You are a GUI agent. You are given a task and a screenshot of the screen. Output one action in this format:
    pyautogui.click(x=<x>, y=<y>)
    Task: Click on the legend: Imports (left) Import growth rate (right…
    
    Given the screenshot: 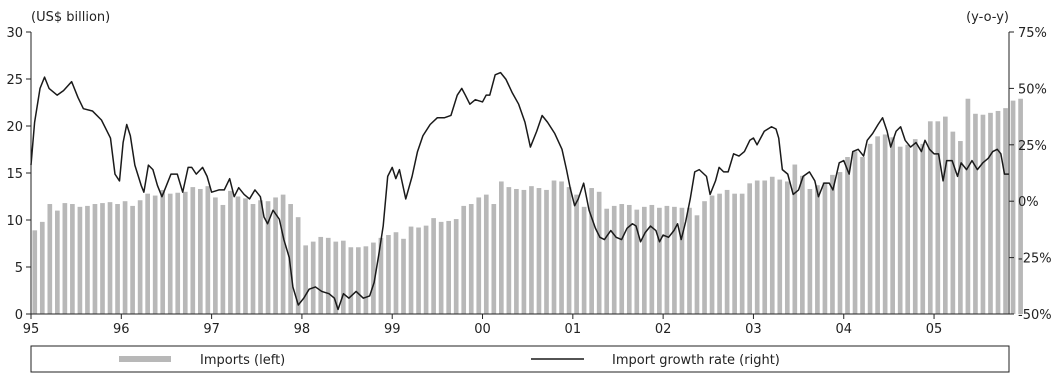 What is the action you would take?
    pyautogui.click(x=520, y=359)
    